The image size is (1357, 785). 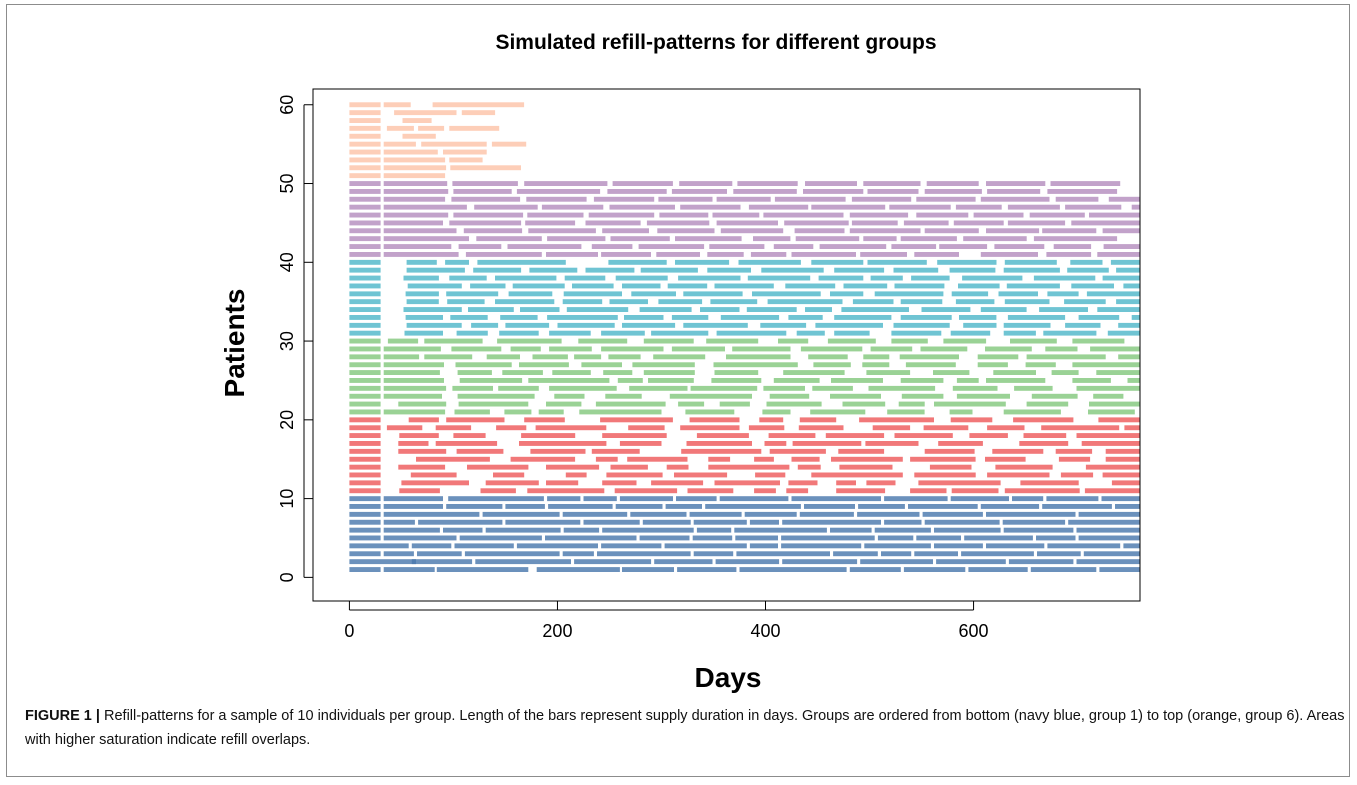 What do you see at coordinates (287, 184) in the screenshot?
I see `y-tick-label: 50` at bounding box center [287, 184].